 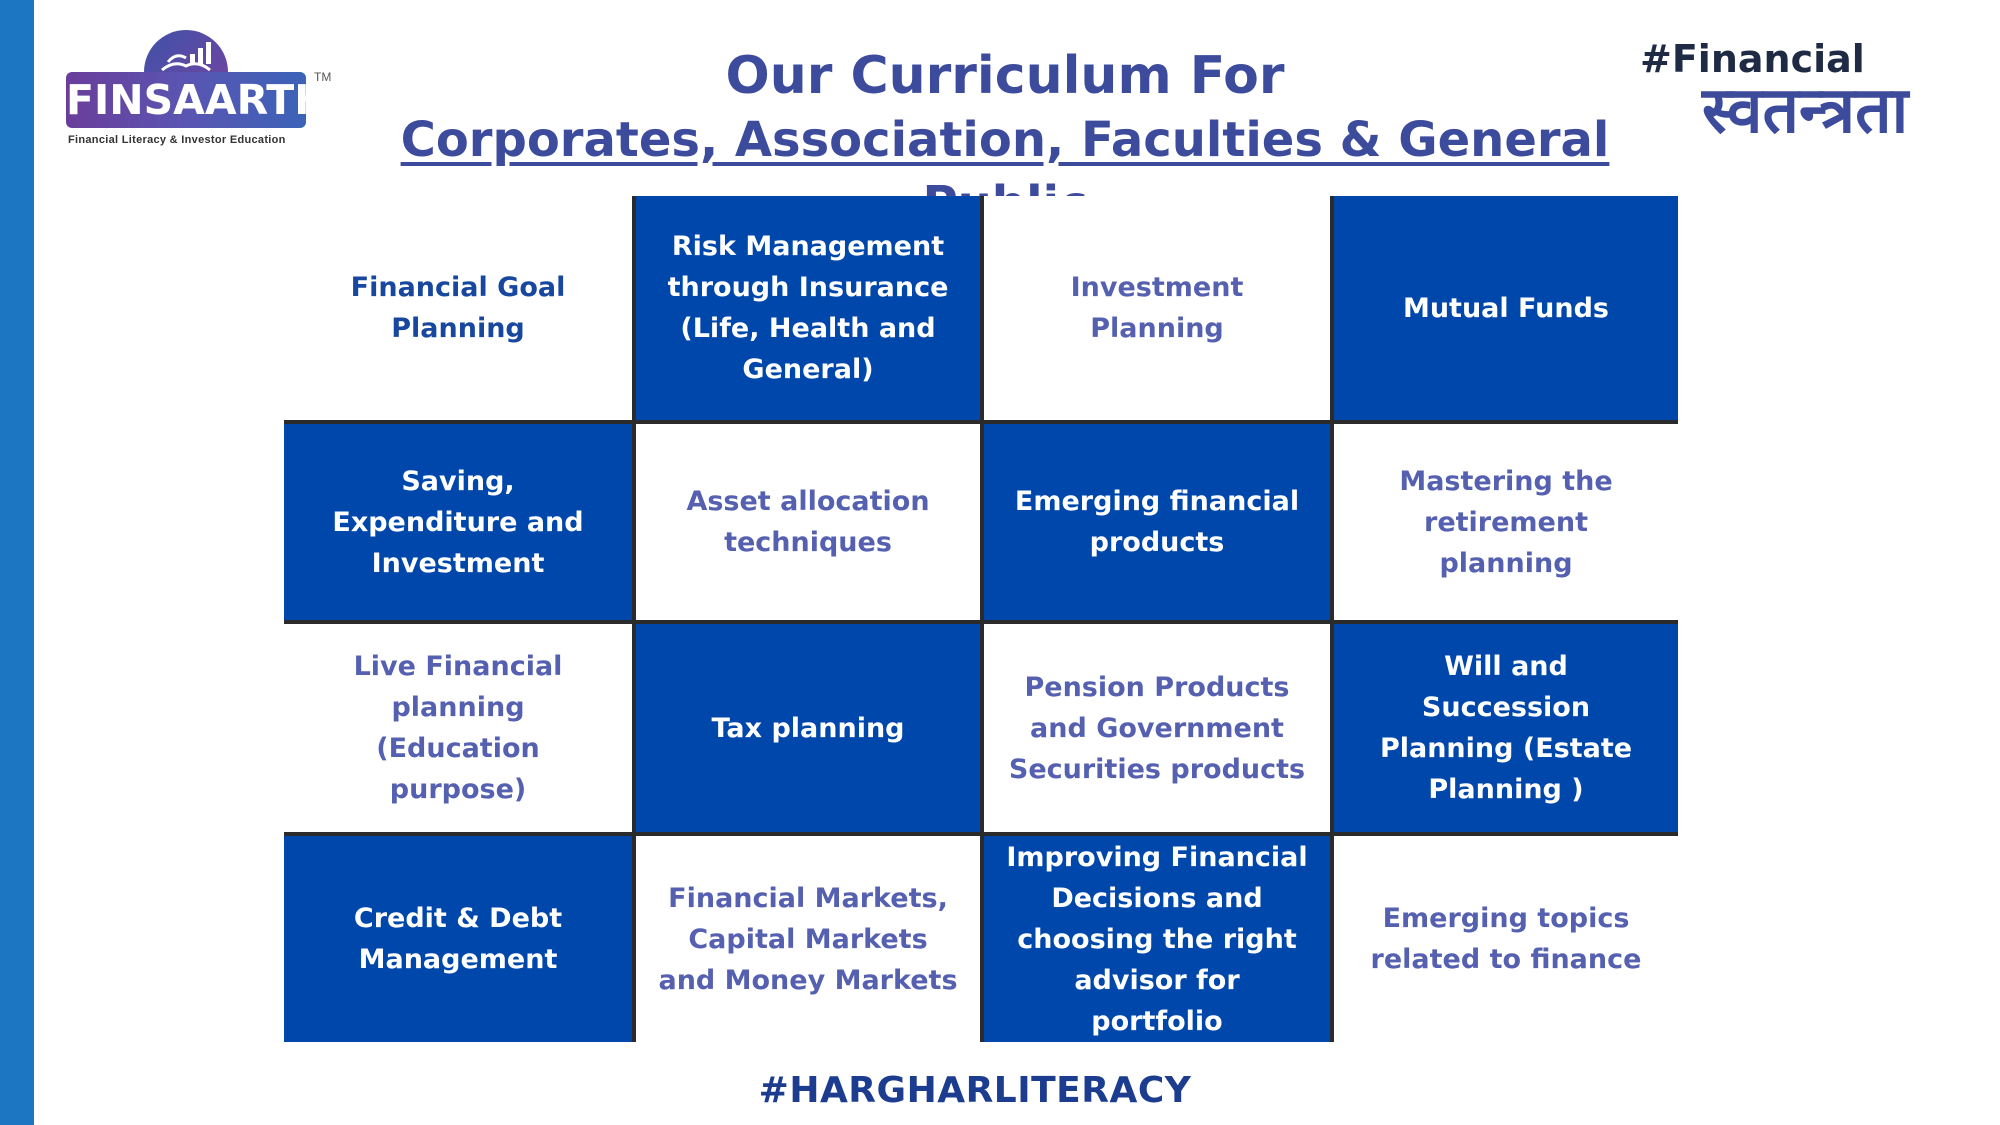 What do you see at coordinates (1005, 76) in the screenshot?
I see `title-line-1: Our Curriculum For` at bounding box center [1005, 76].